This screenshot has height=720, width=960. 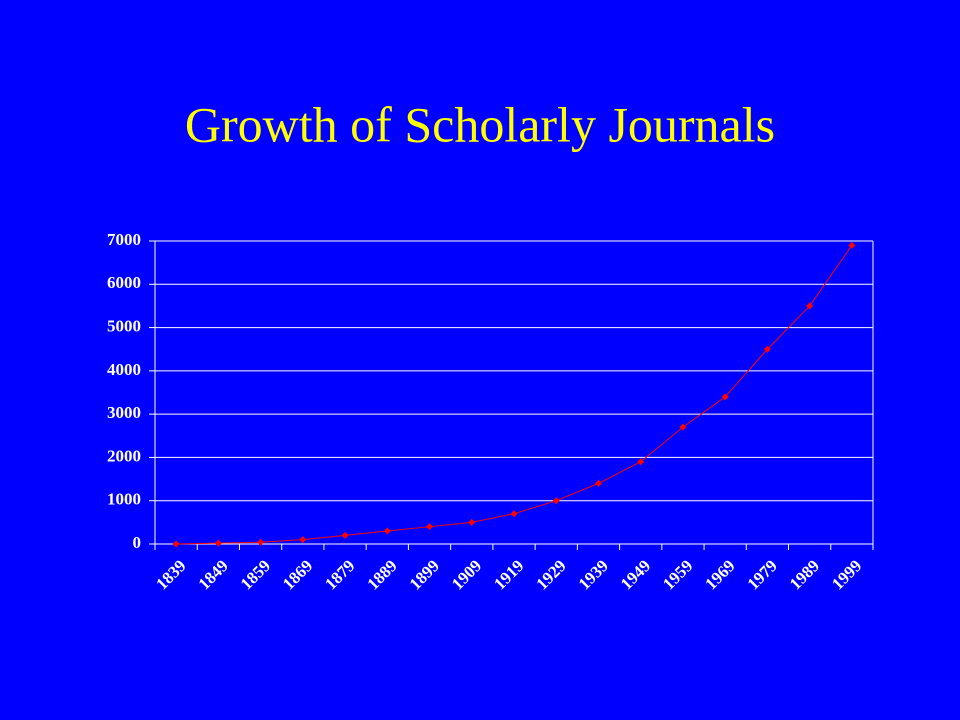 I want to click on y-tick-label: 6000, so click(x=124, y=282).